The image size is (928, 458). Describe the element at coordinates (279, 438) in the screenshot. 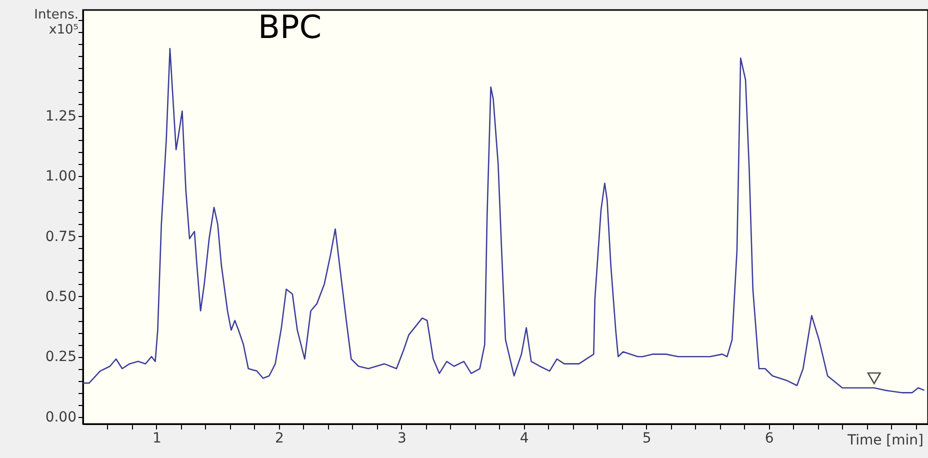

I see `x-tick-label: 2` at that location.